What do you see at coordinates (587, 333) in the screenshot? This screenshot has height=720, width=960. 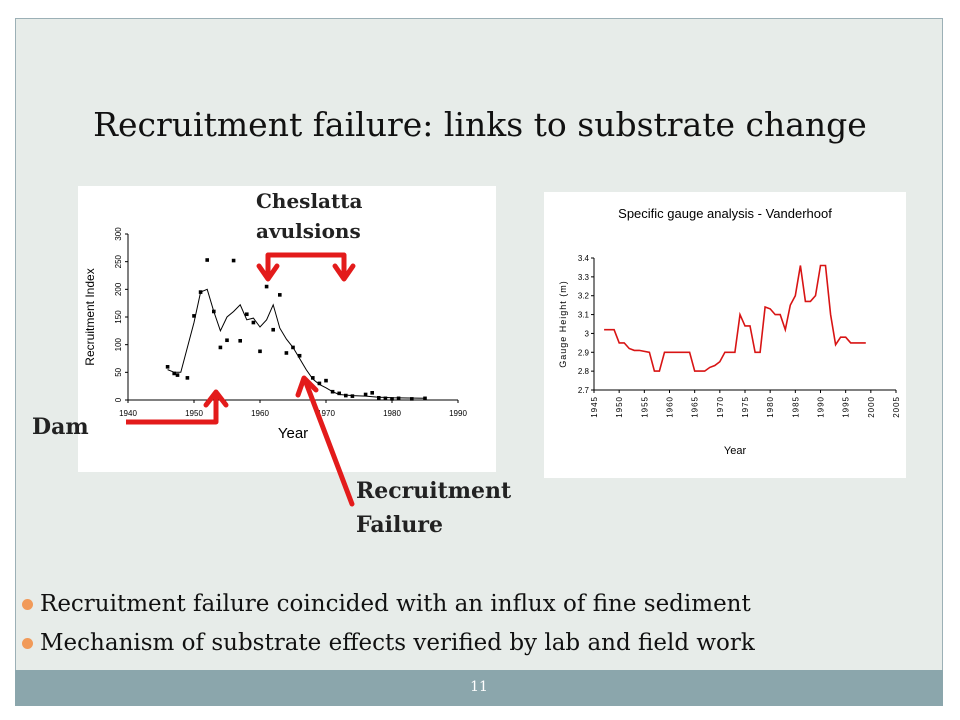 I see `y-tick-label: 3` at bounding box center [587, 333].